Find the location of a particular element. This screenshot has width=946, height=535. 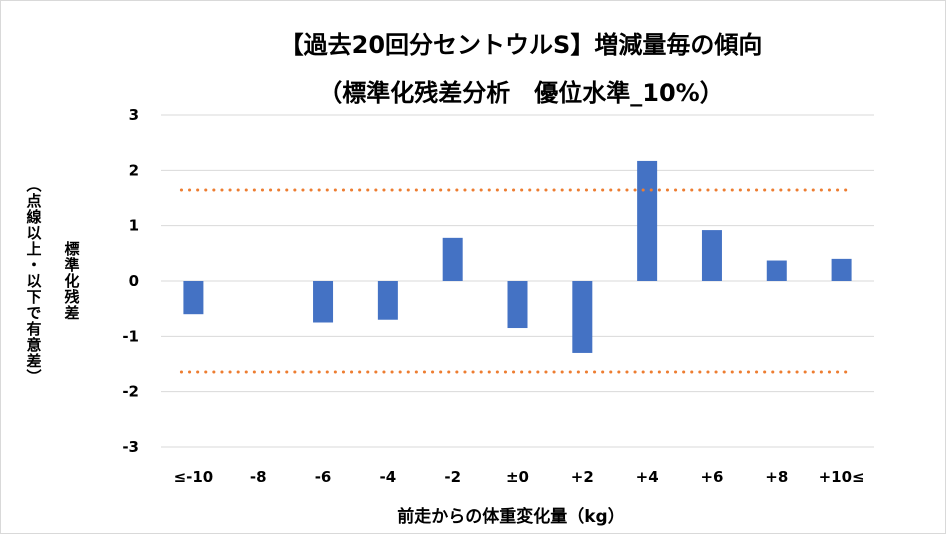

y-tick-label: -1 is located at coordinates (130, 336).